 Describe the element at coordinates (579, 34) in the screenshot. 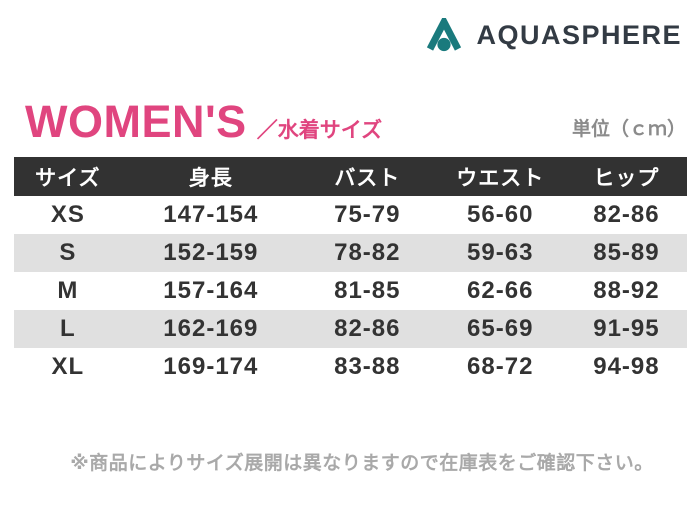

I see `brand-logo-text: AQUASPHERE` at that location.